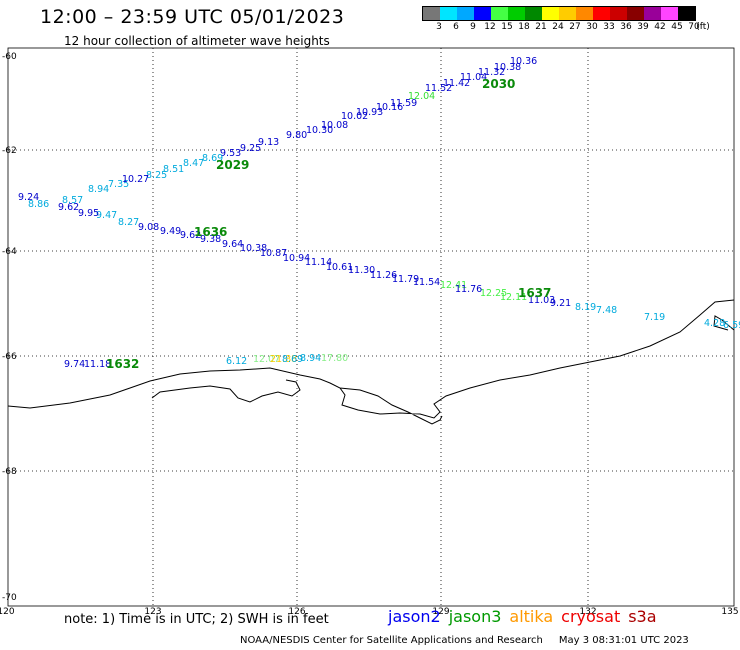 The width and height of the screenshot is (740, 650). Describe the element at coordinates (731, 325) in the screenshot. I see `wave-height-label: 6.59` at that location.